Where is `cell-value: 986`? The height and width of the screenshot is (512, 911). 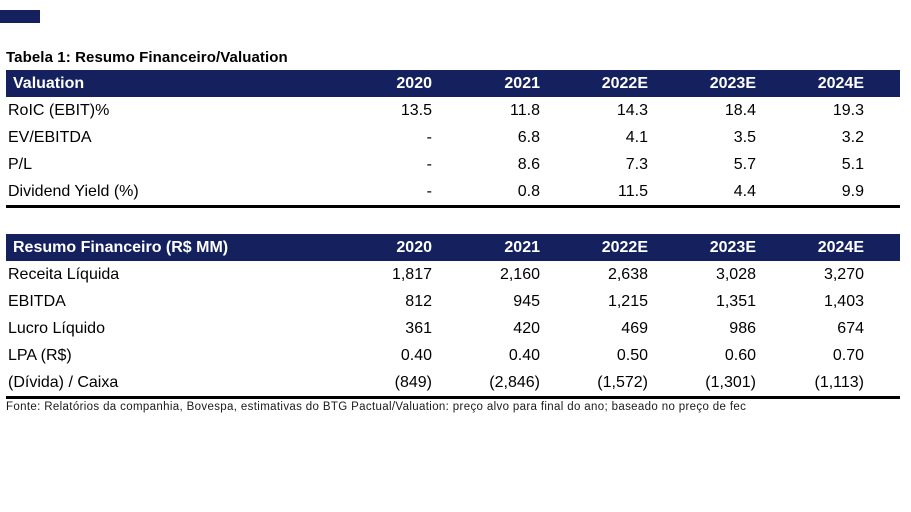 cell-value: 986 is located at coordinates (742, 328).